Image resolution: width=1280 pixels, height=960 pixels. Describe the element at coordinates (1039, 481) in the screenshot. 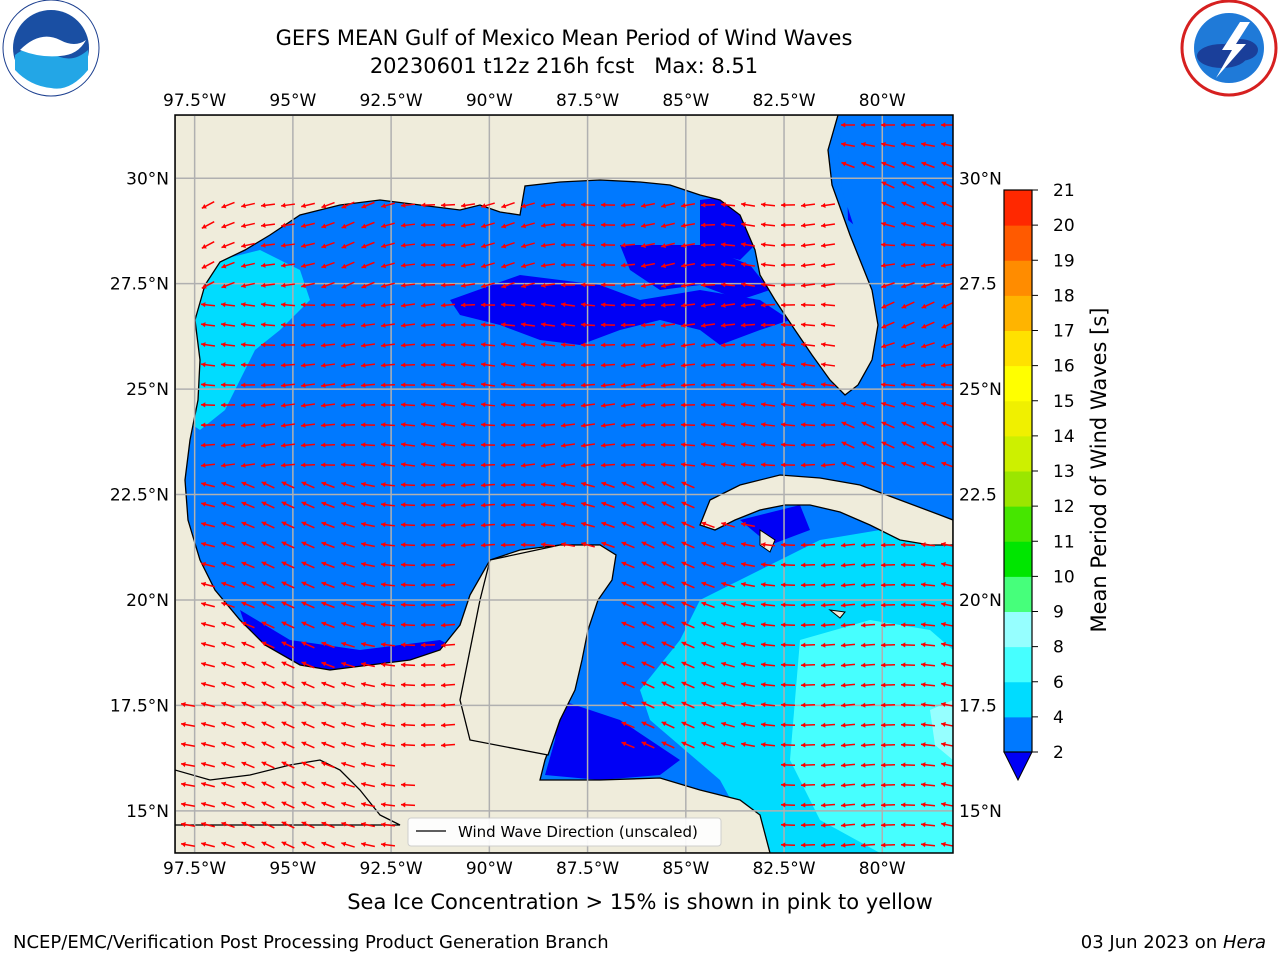

I see `colorbar: 2 4 6 8 9 10 11 12 13 14 15 16 17 18 19 20 21` at that location.